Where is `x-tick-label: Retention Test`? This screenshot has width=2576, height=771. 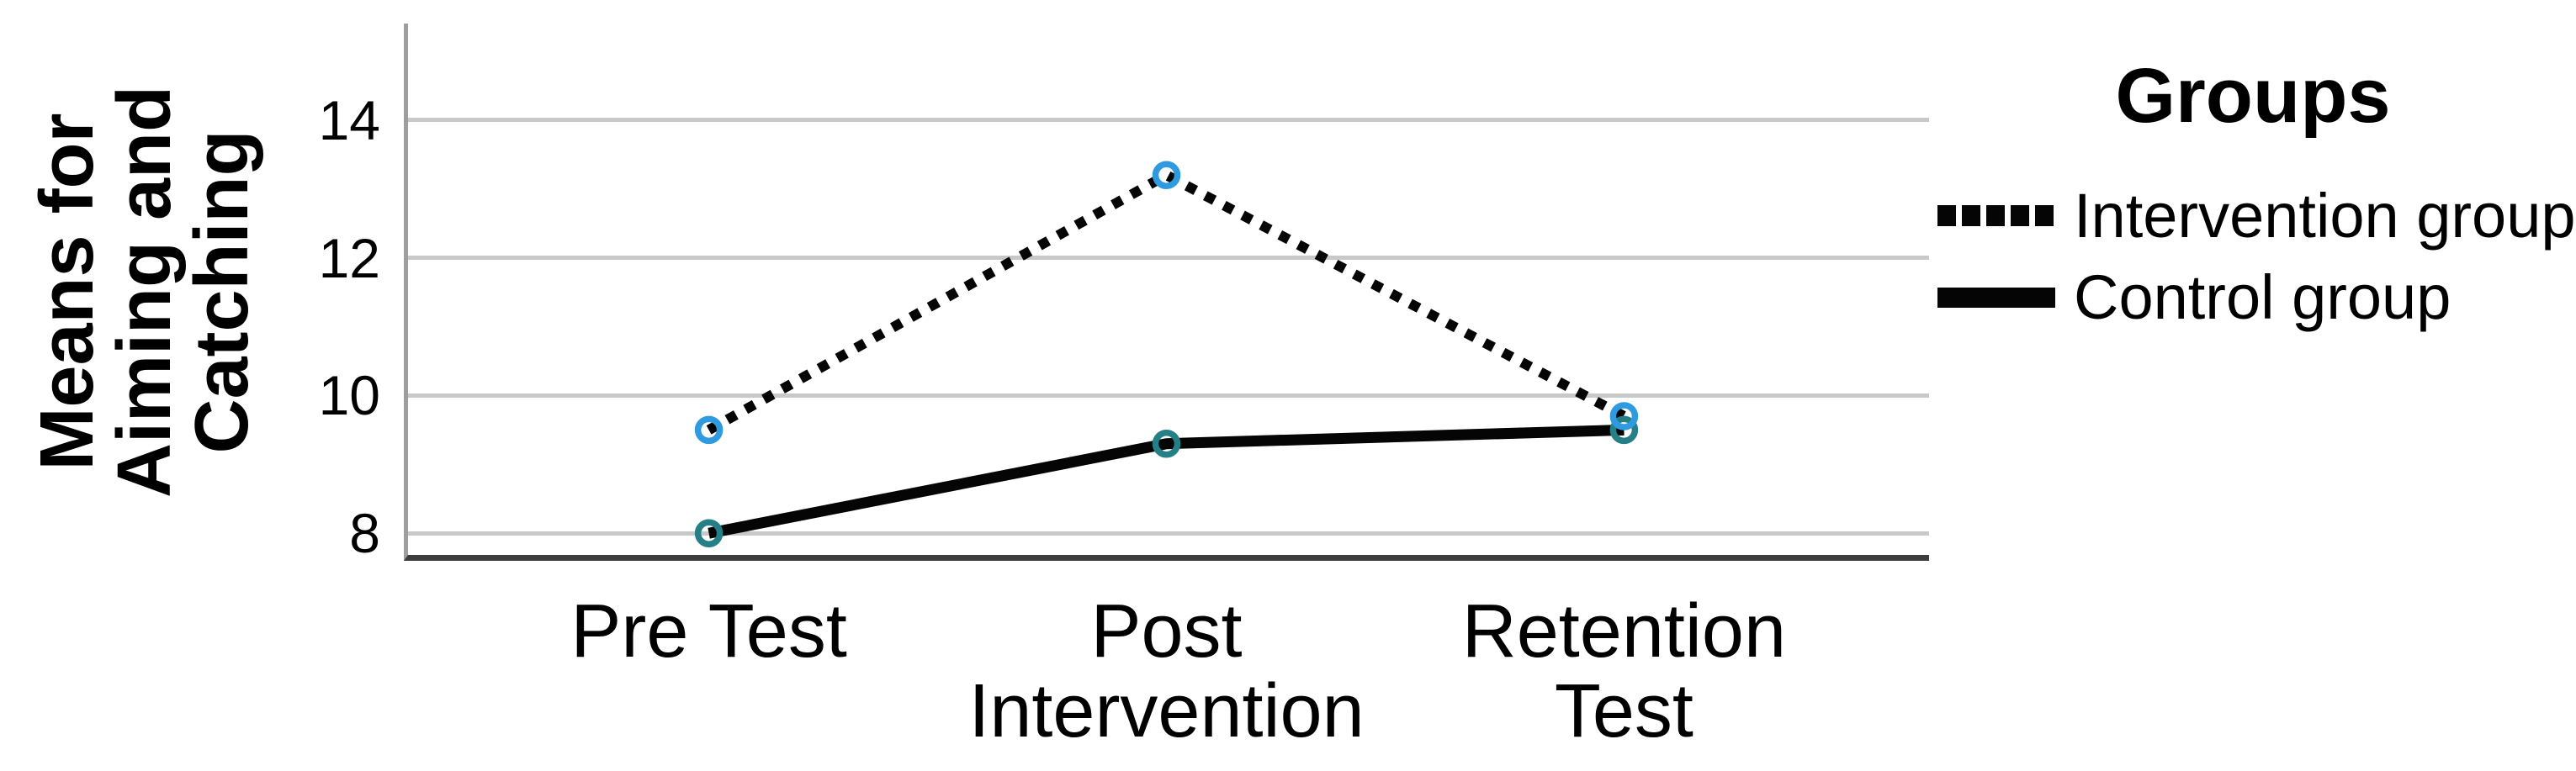
x-tick-label: Retention Test is located at coordinates (1624, 671).